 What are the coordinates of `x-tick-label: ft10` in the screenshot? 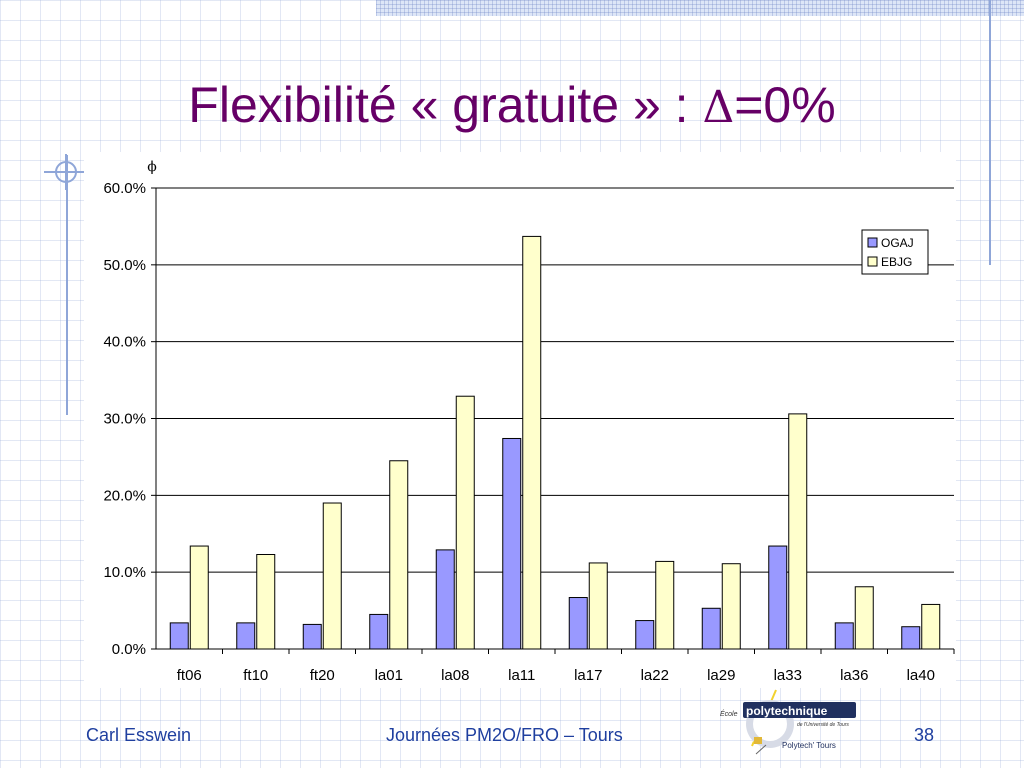 It's located at (255, 675).